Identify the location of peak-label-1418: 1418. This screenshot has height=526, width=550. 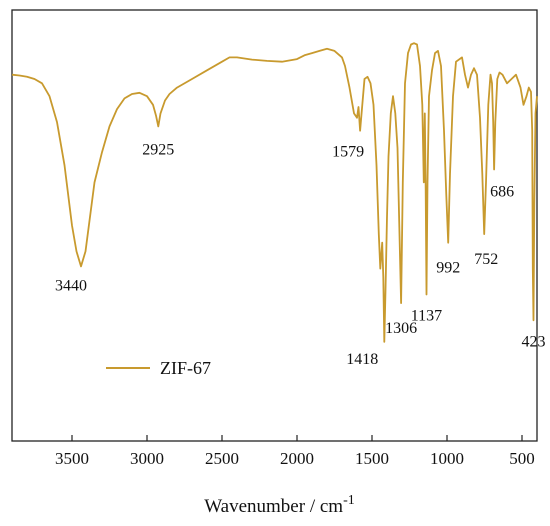
(362, 359).